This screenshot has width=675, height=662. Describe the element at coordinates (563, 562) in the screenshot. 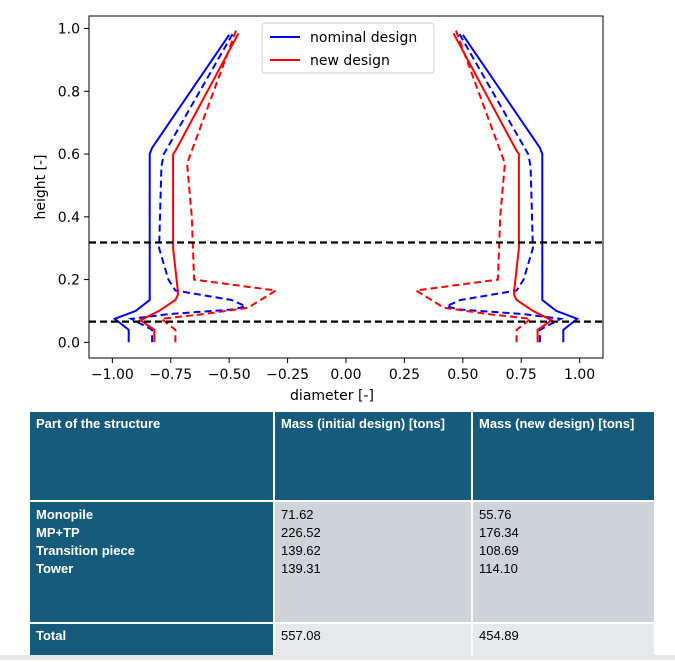

I see `new-mass-cell: 55.76 176.34 108.69 114.10` at that location.